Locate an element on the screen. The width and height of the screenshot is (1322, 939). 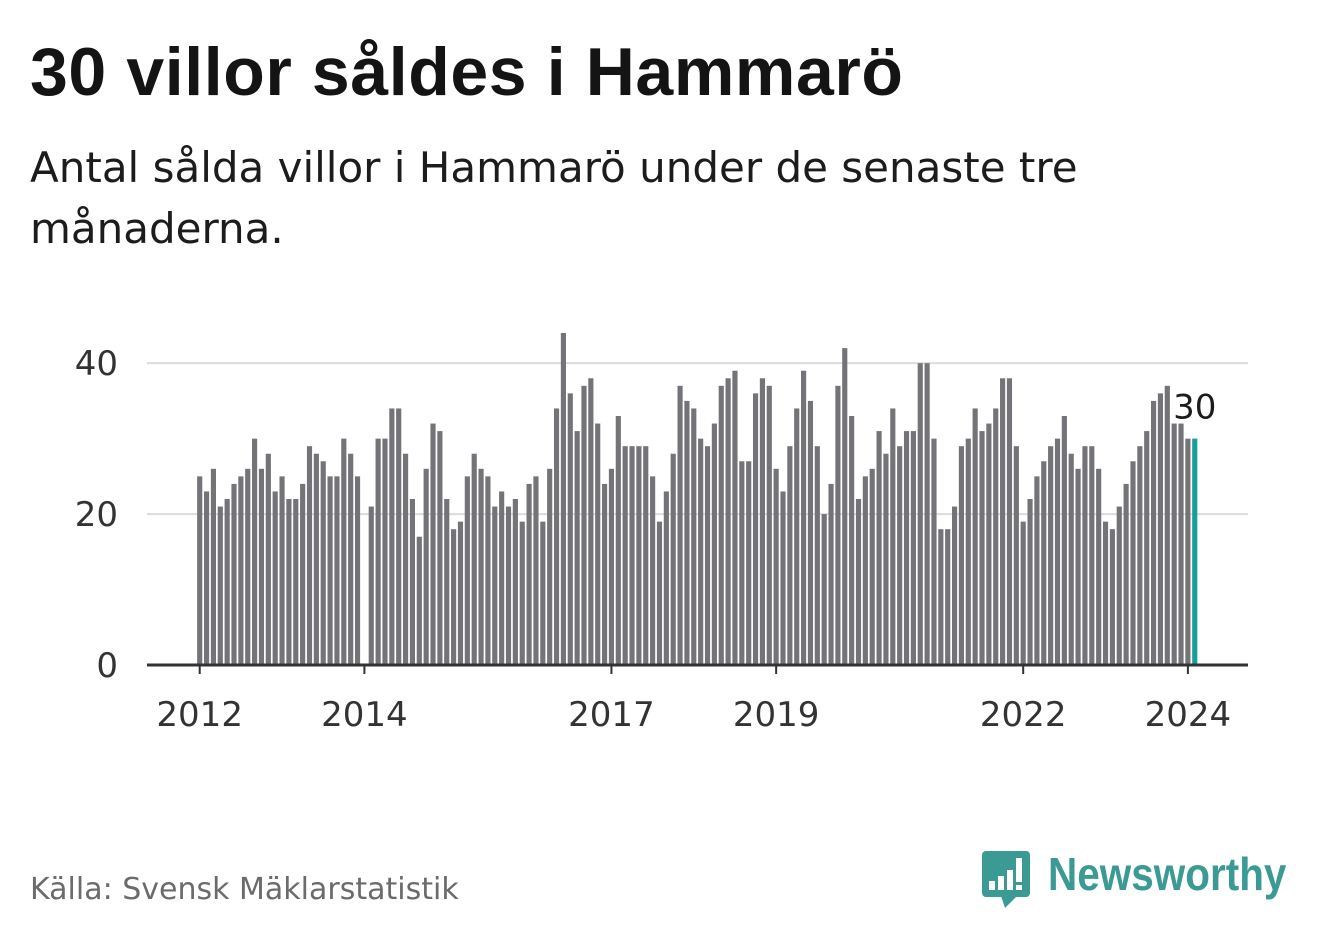
logo-exclamation-dot is located at coordinates (1019, 887).